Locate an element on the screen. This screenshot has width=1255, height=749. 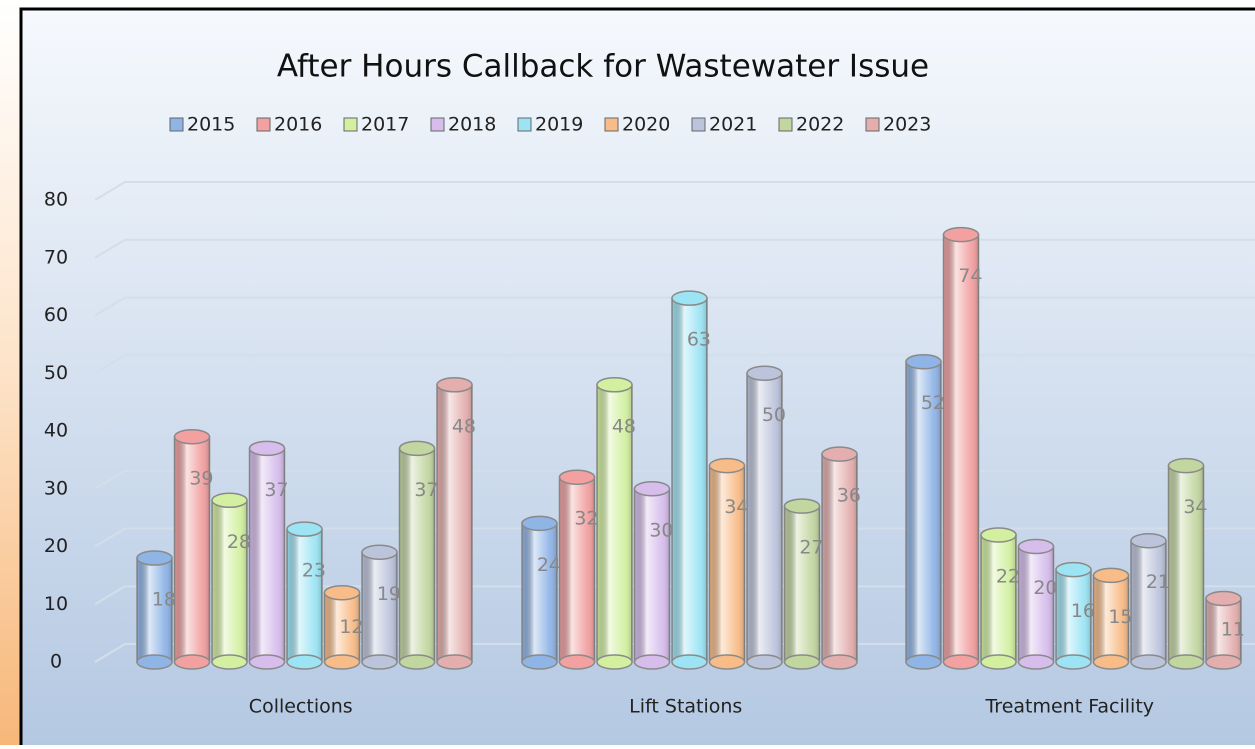
value-label: 37 is located at coordinates (426, 490).